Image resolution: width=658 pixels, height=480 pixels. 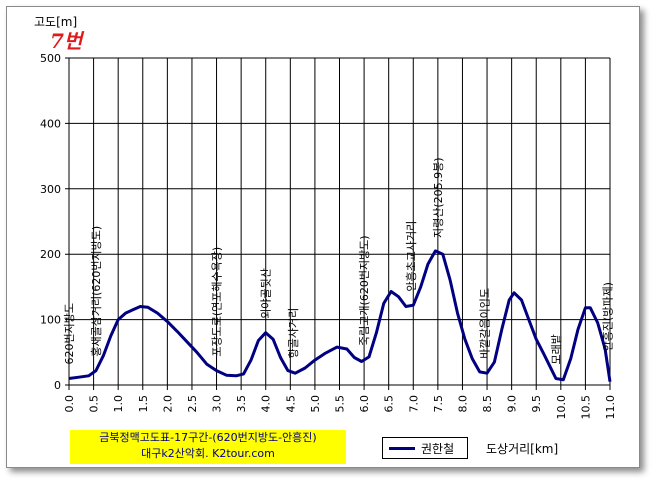 I want to click on y-tick-label: 400, so click(x=50, y=123).